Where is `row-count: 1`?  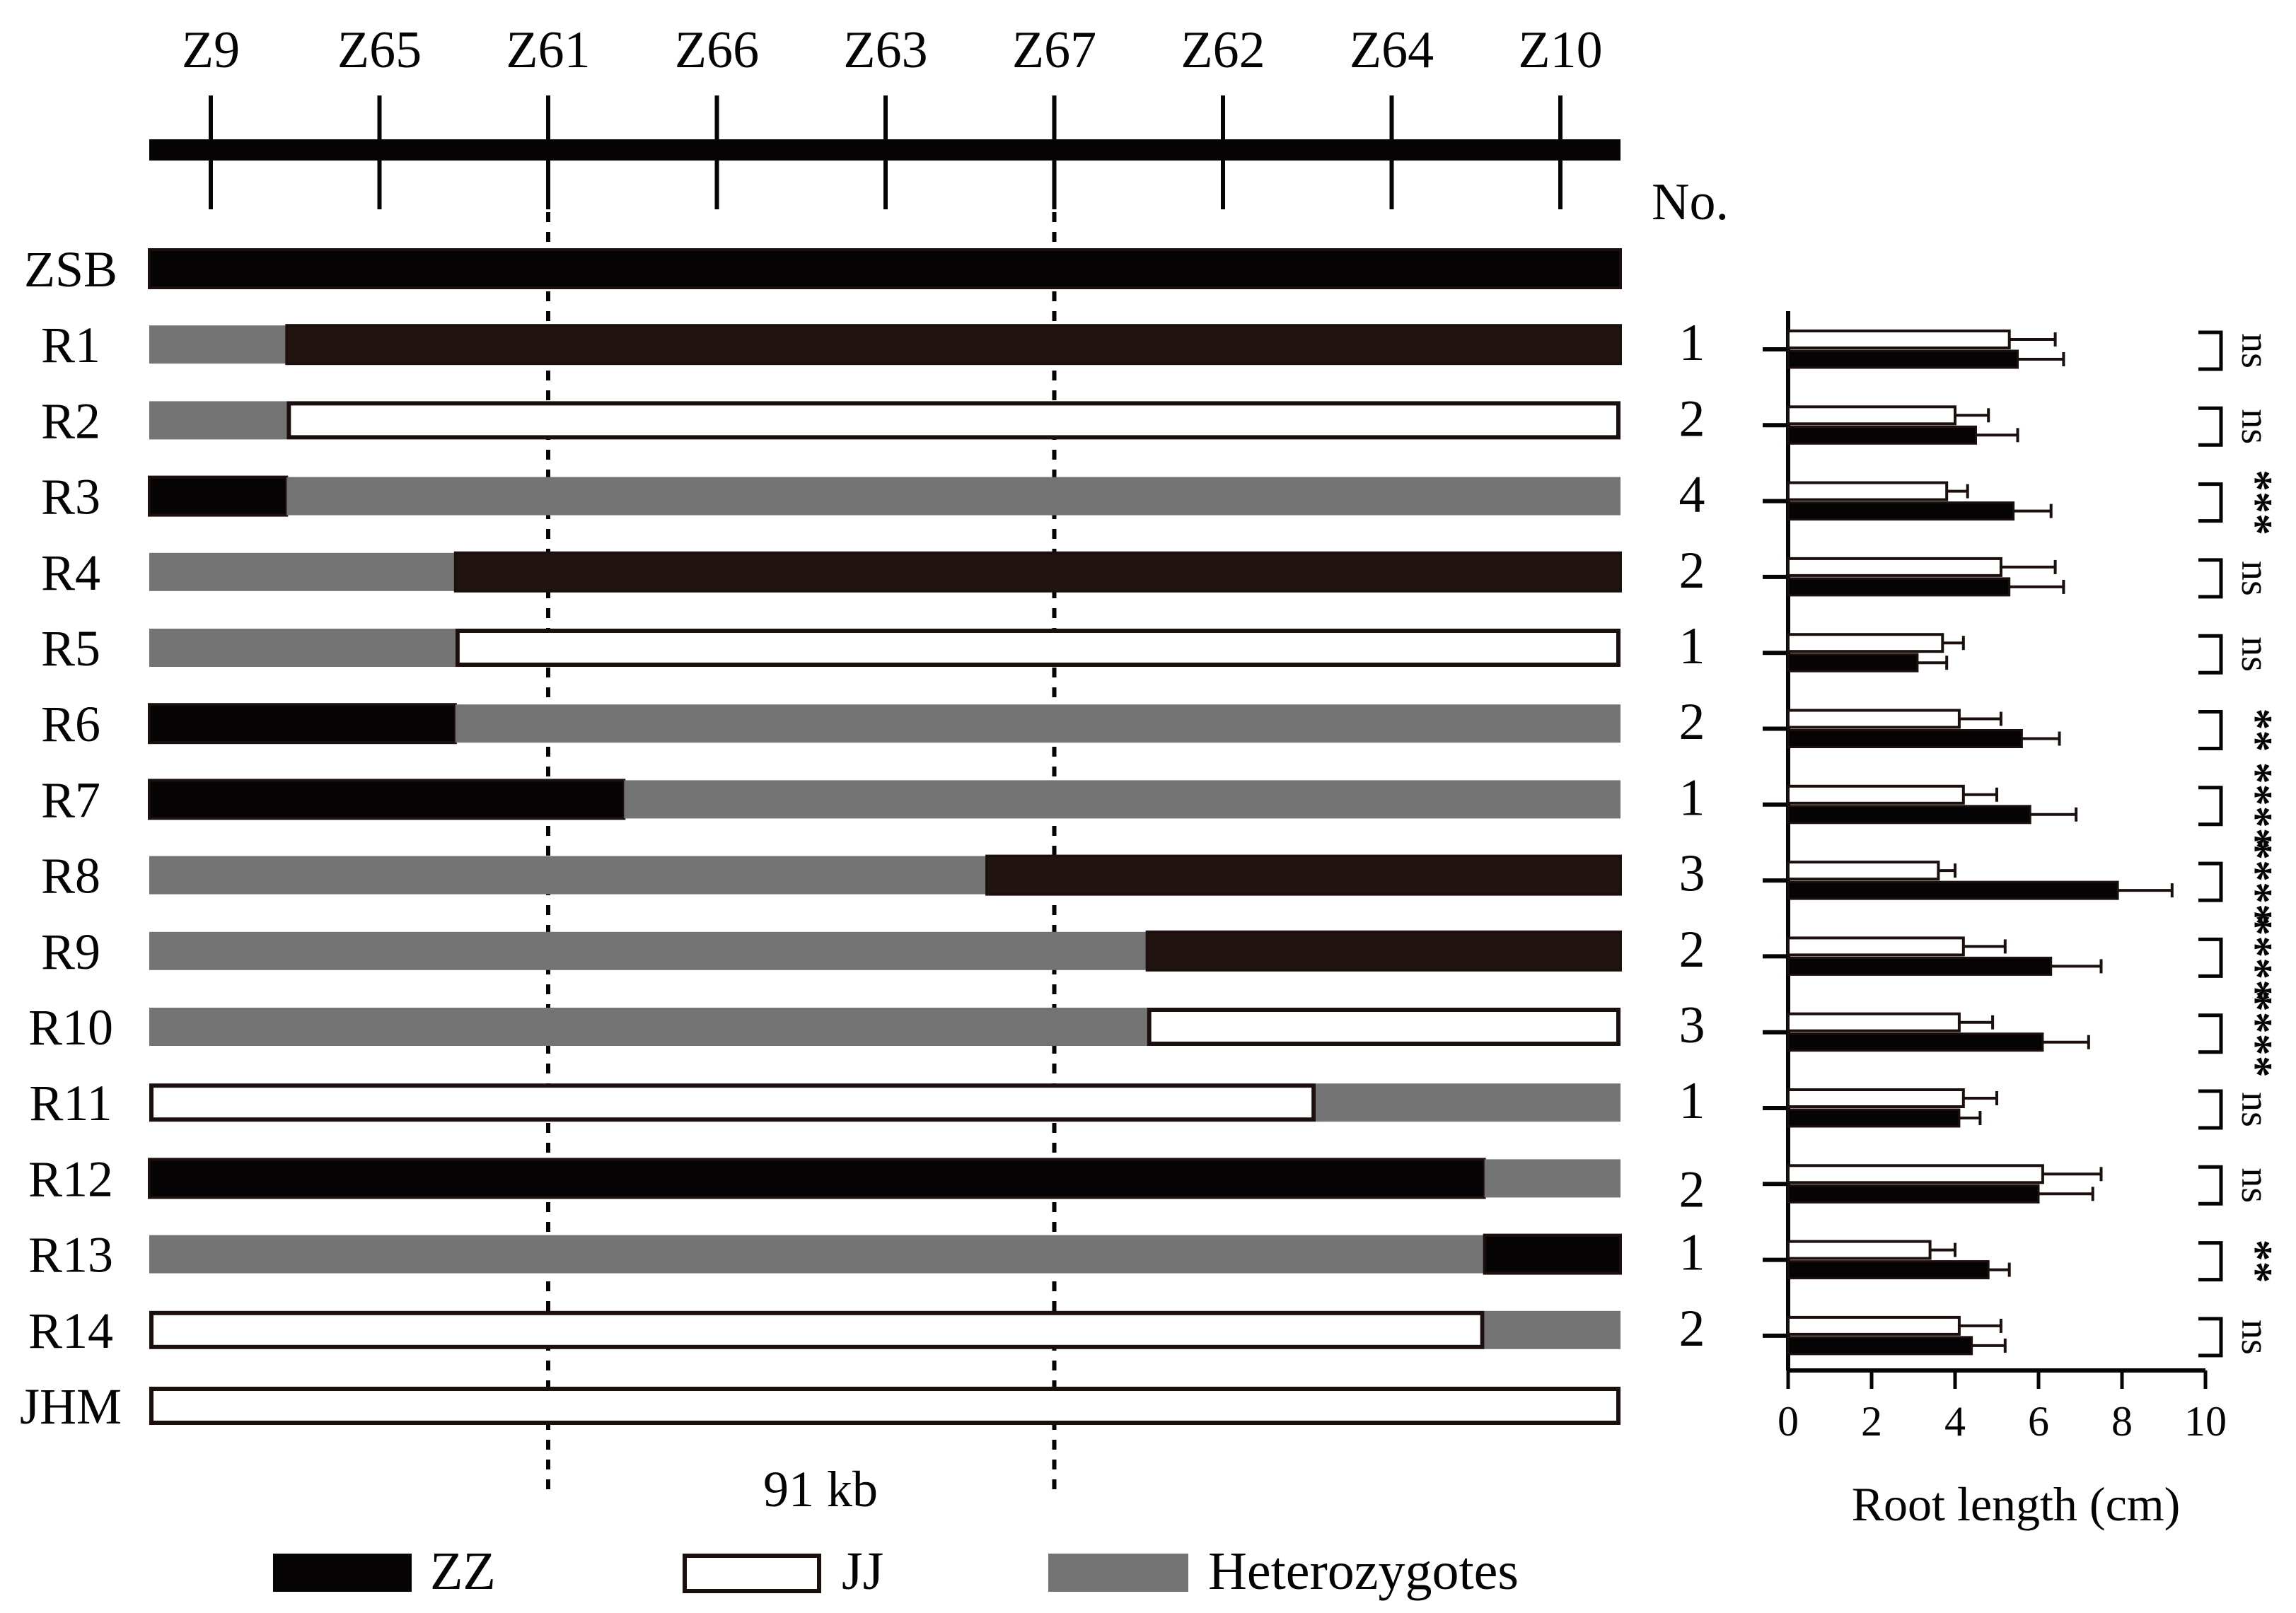 row-count: 1 is located at coordinates (1692, 1253).